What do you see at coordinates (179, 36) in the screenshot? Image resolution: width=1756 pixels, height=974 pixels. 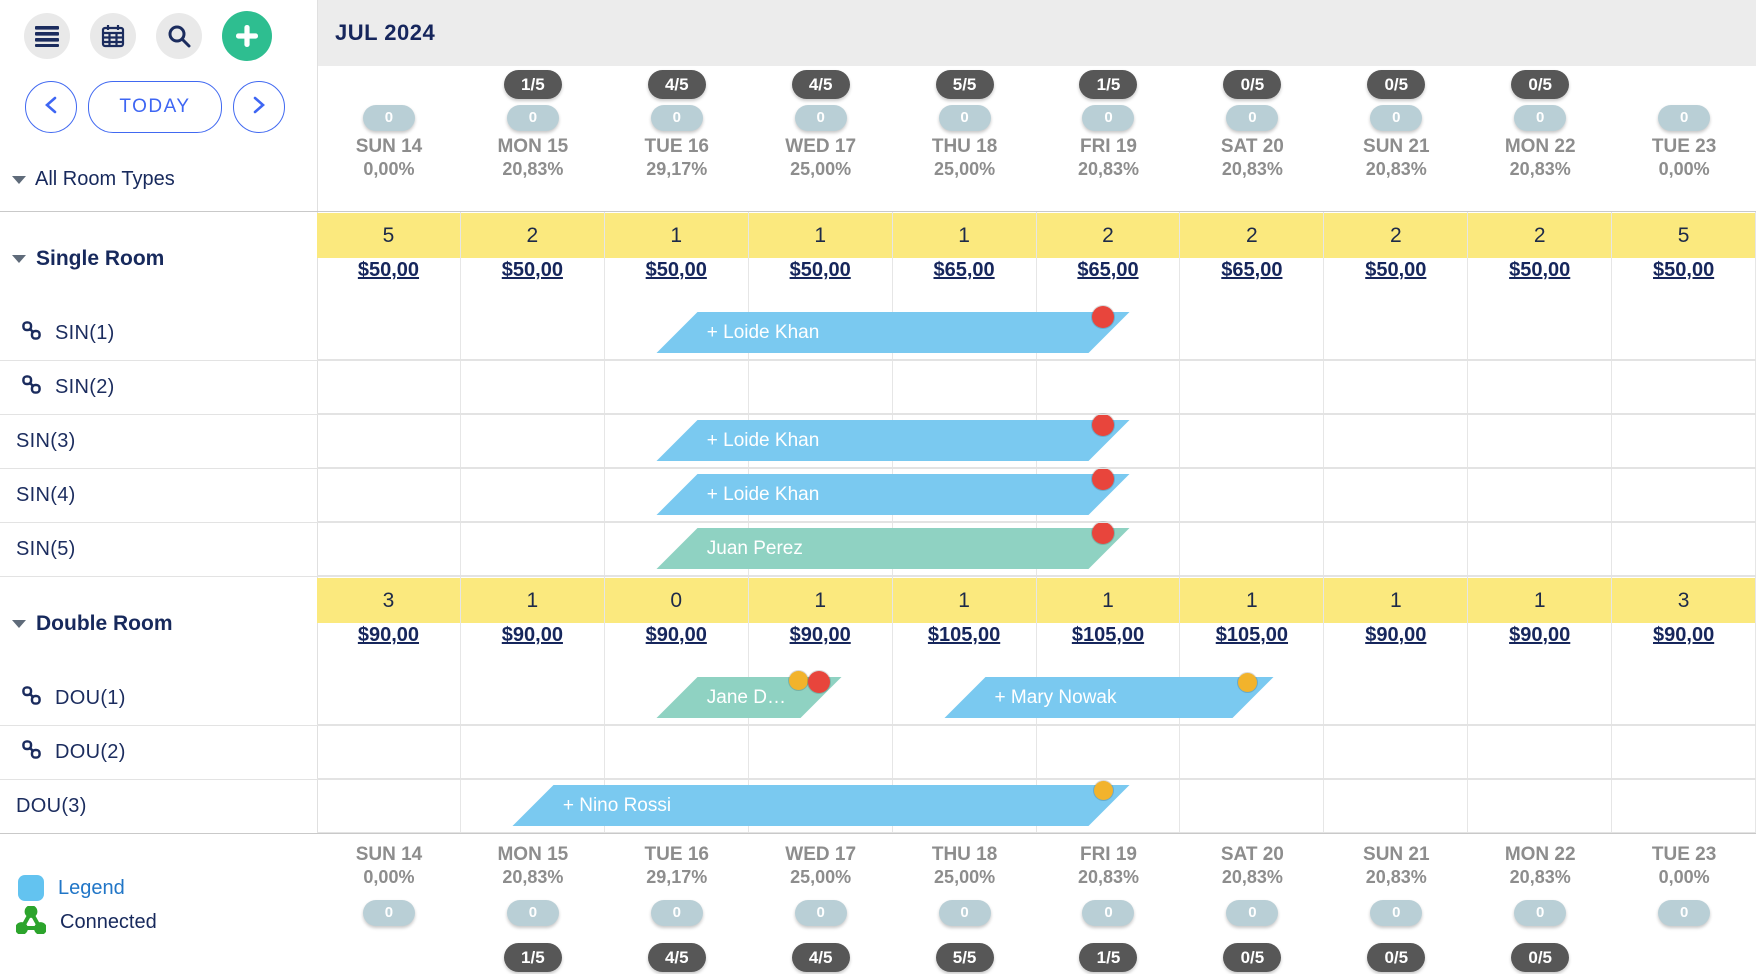 I see `search-button` at bounding box center [179, 36].